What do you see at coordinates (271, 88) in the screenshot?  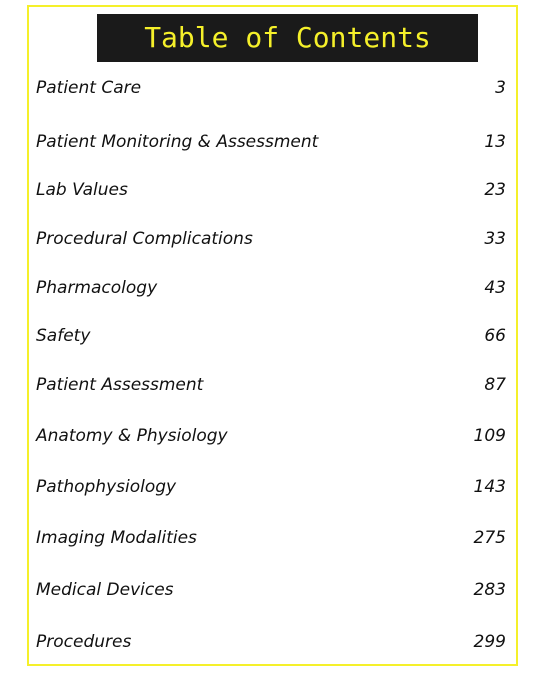 I see `toc-entry: Patient Care 3` at bounding box center [271, 88].